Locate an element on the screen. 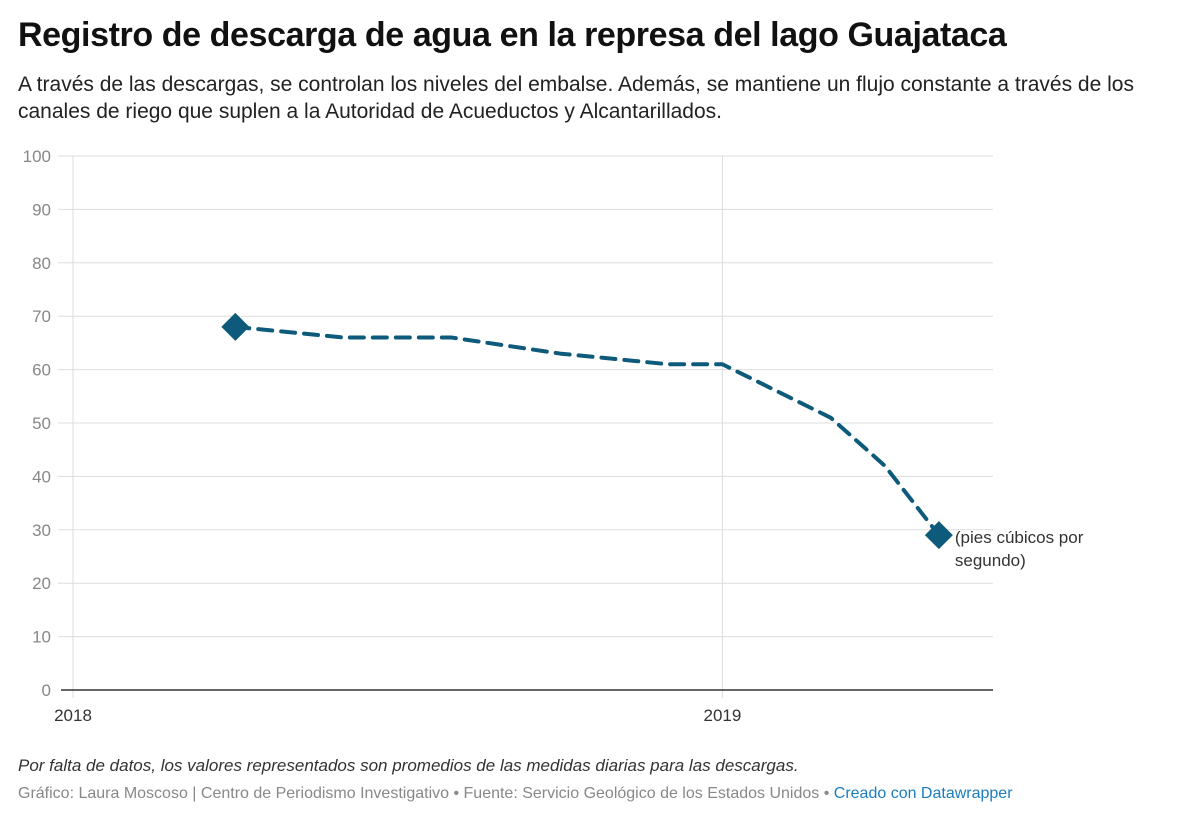 The image size is (1183, 833). y-tick-label: 70 is located at coordinates (41, 316).